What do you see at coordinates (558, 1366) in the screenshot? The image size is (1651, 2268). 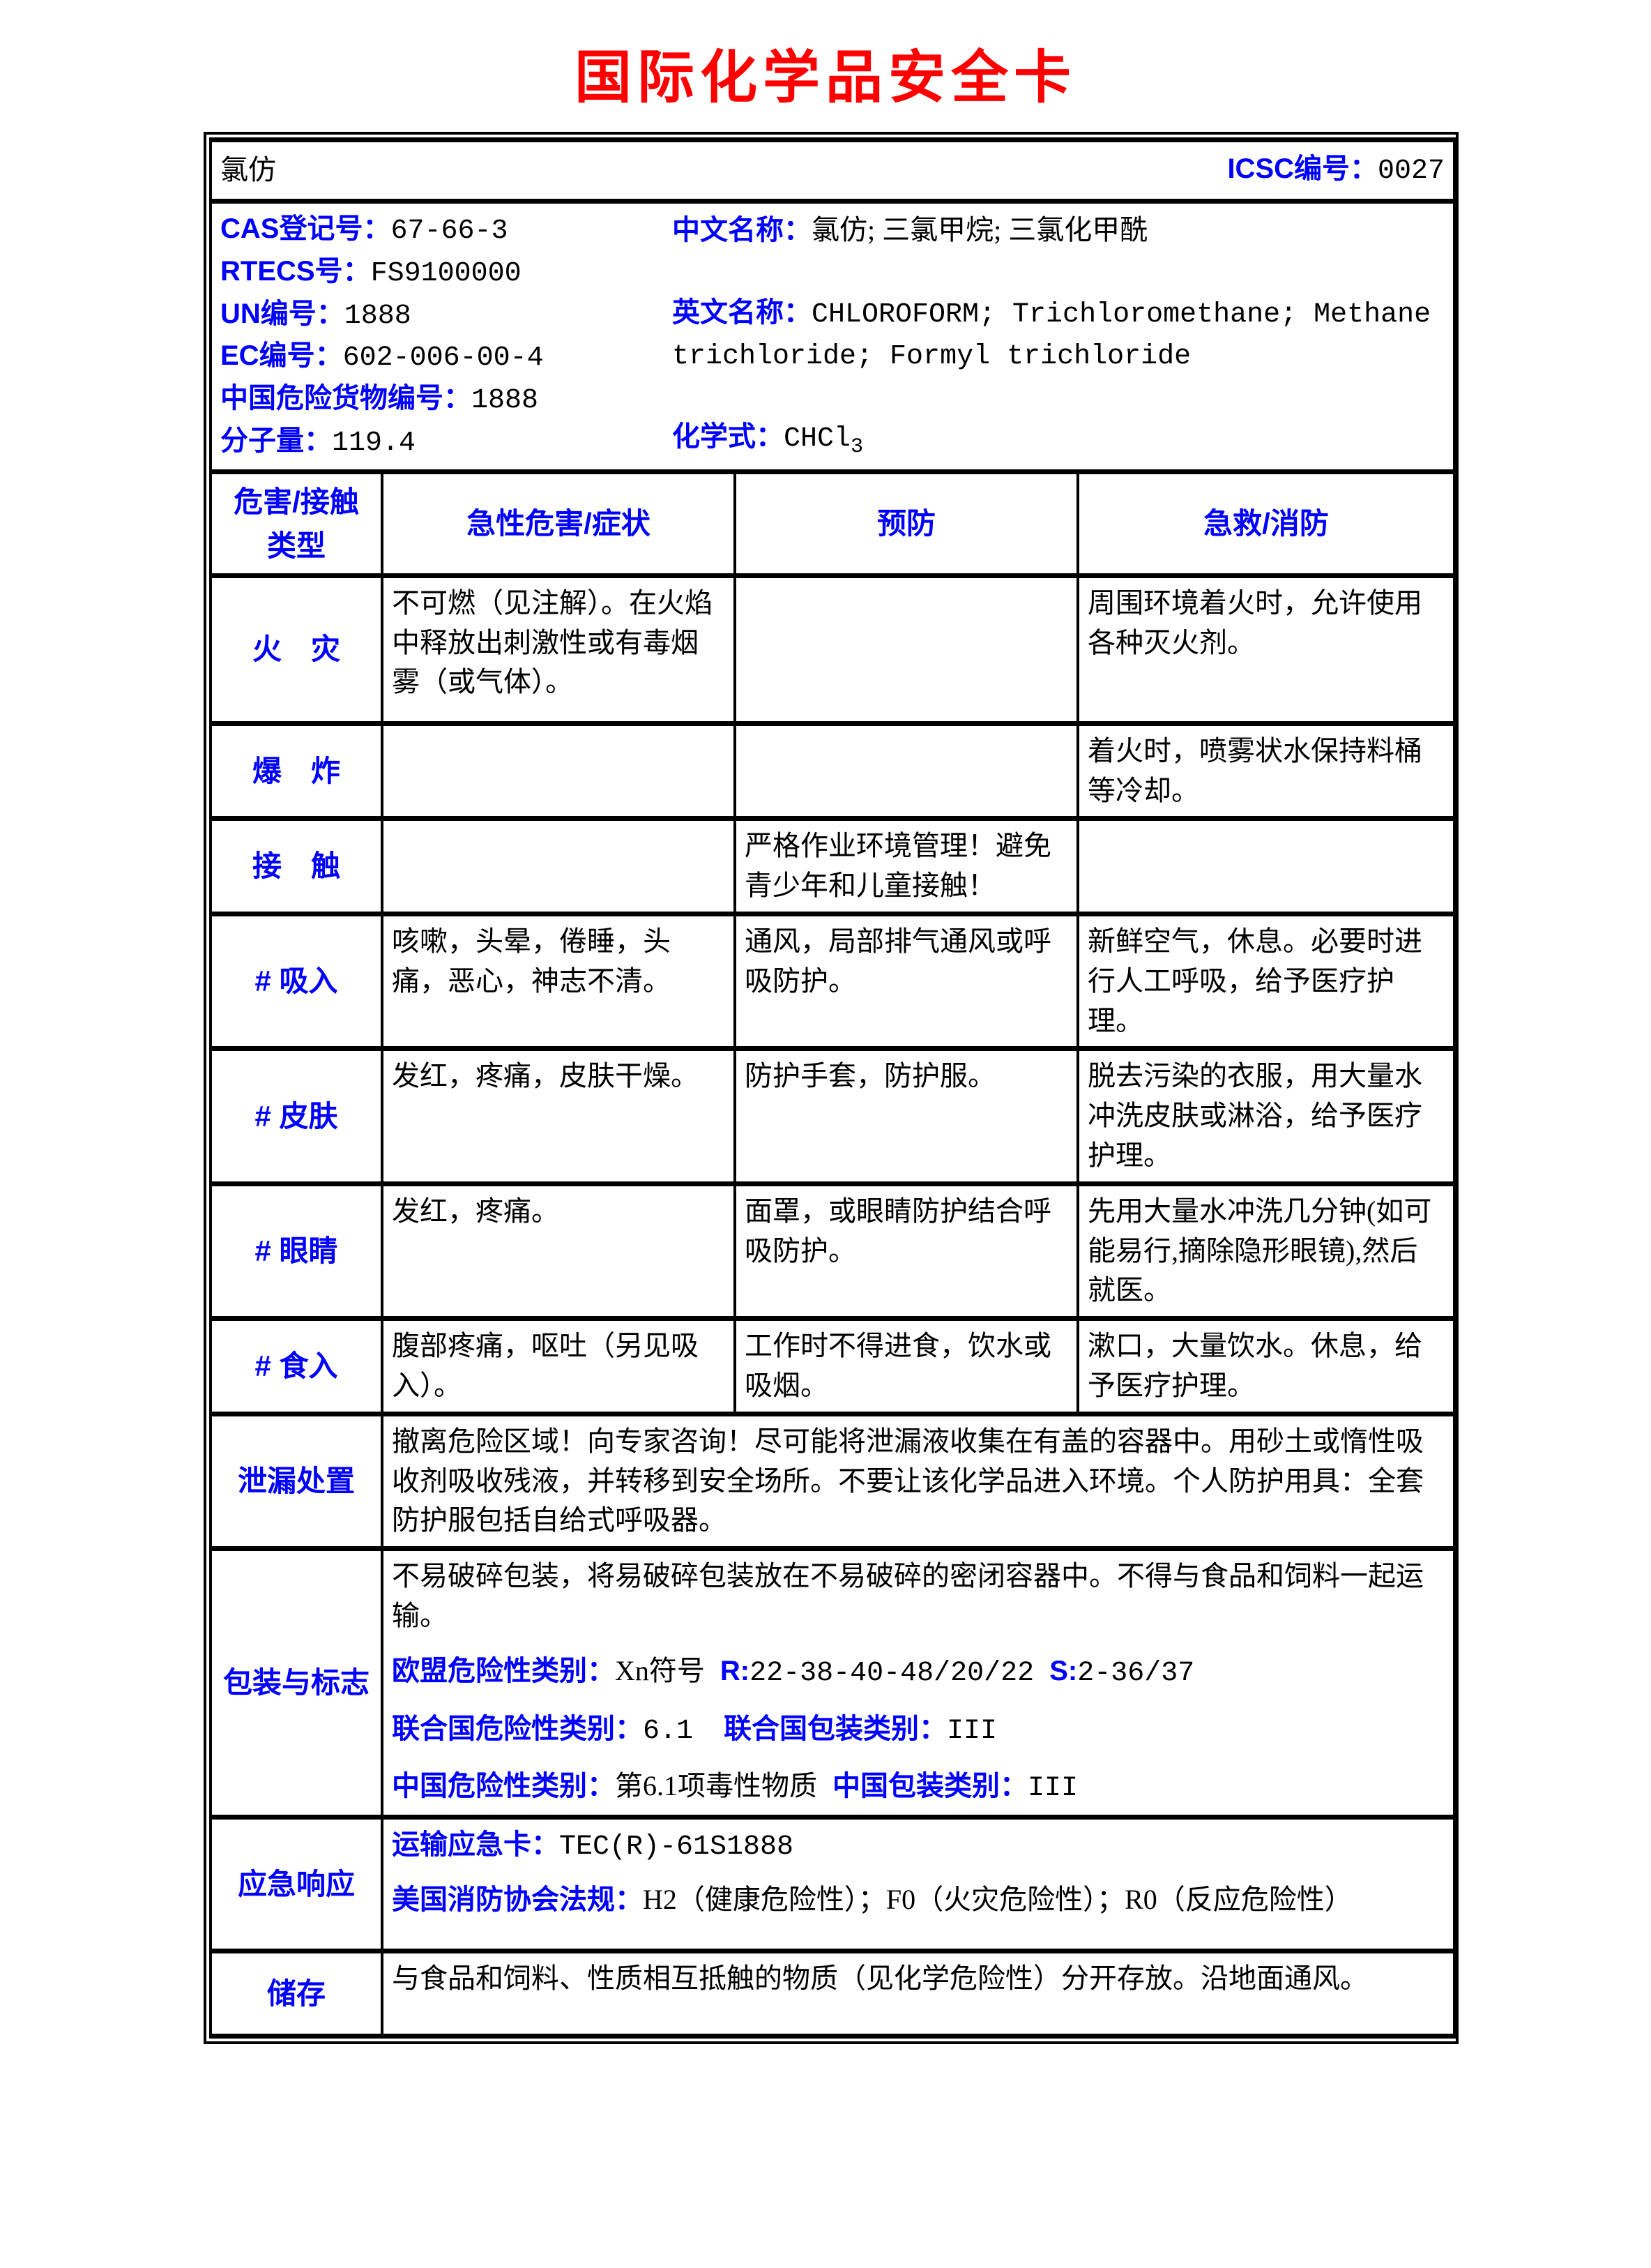 I see `hazard-symptoms-cell: 腹部疼痛，呕吐（另见吸入）。` at bounding box center [558, 1366].